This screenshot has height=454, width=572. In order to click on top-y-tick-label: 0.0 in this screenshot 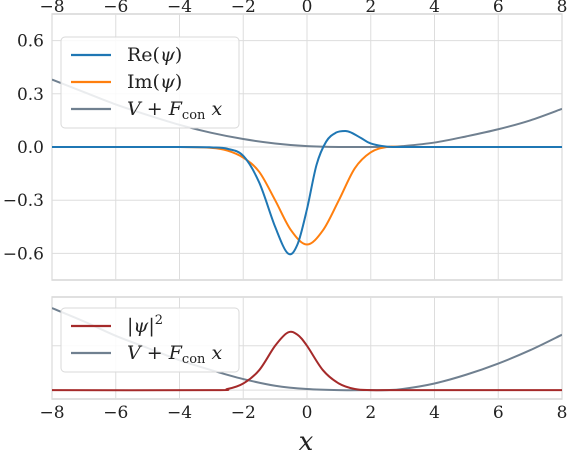, I will do `click(30, 148)`.